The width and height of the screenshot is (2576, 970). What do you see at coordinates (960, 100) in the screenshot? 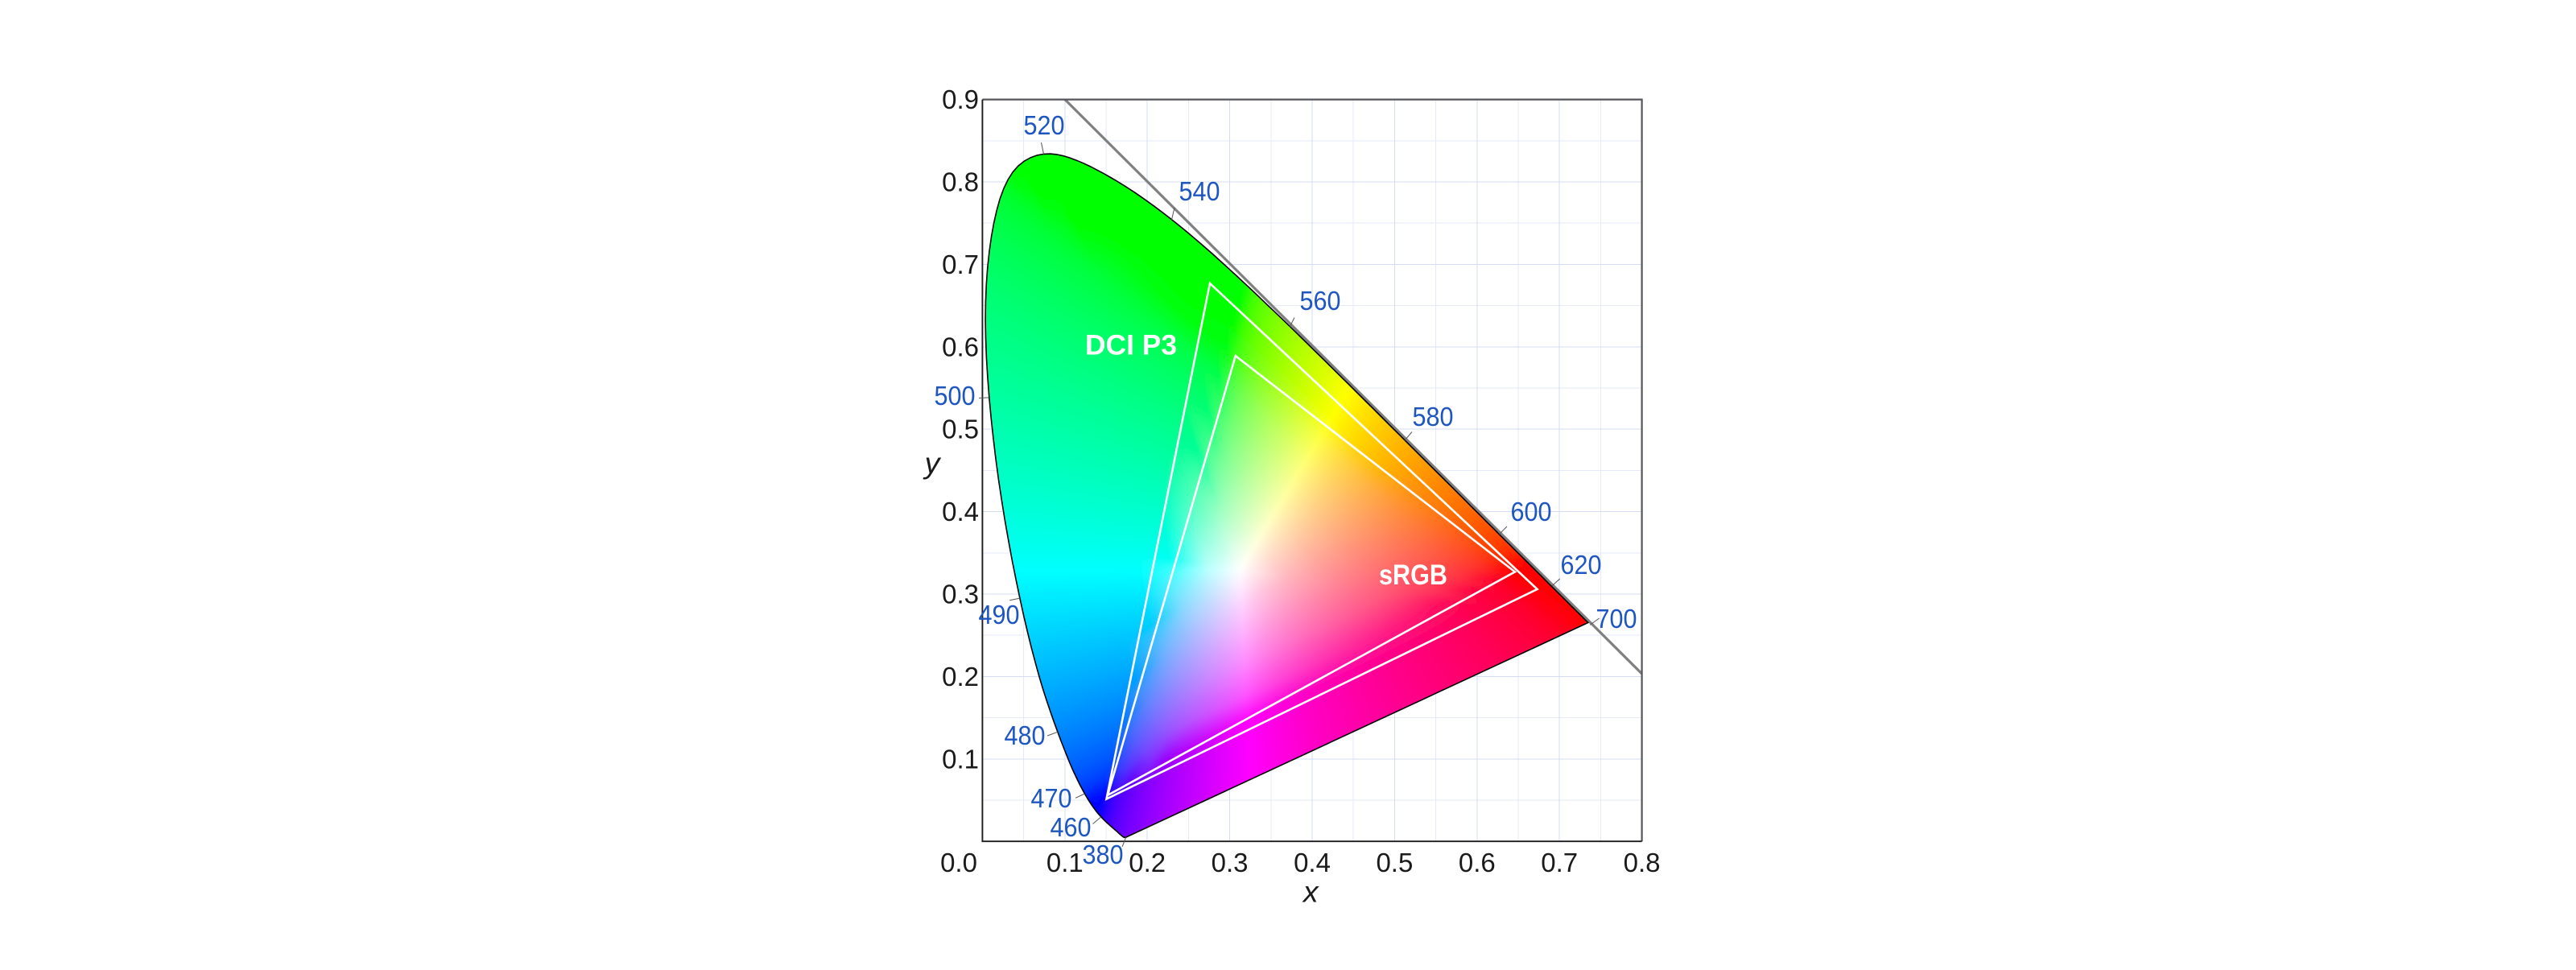
I see `svg-text: 0.9` at bounding box center [960, 100].